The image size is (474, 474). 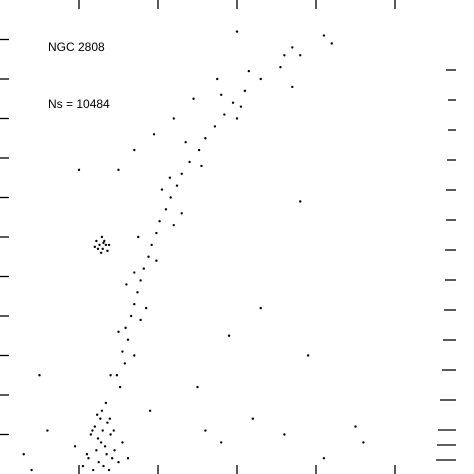 What do you see at coordinates (79, 104) in the screenshot?
I see `star-count: Ns = 10484` at bounding box center [79, 104].